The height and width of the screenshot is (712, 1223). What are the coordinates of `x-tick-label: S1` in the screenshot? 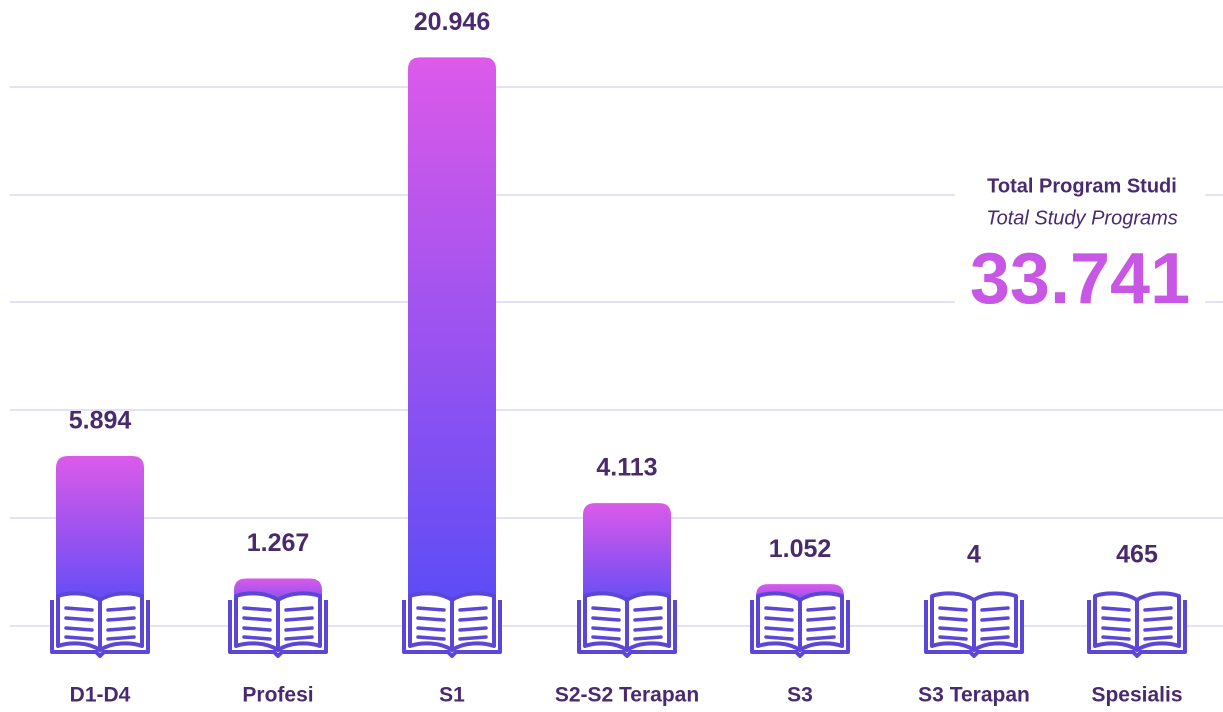 It's located at (452, 695).